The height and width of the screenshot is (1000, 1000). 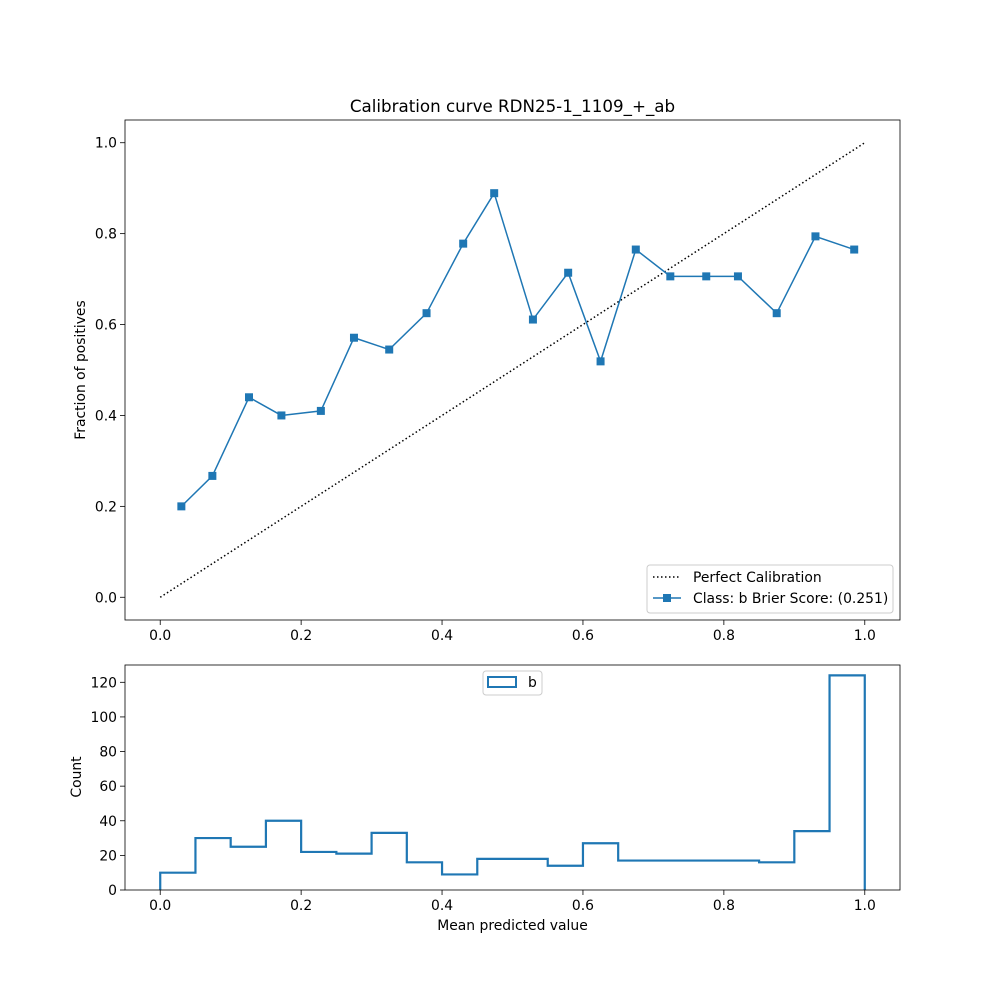 I want to click on histogram-y-tick-label: 60, so click(x=108, y=787).